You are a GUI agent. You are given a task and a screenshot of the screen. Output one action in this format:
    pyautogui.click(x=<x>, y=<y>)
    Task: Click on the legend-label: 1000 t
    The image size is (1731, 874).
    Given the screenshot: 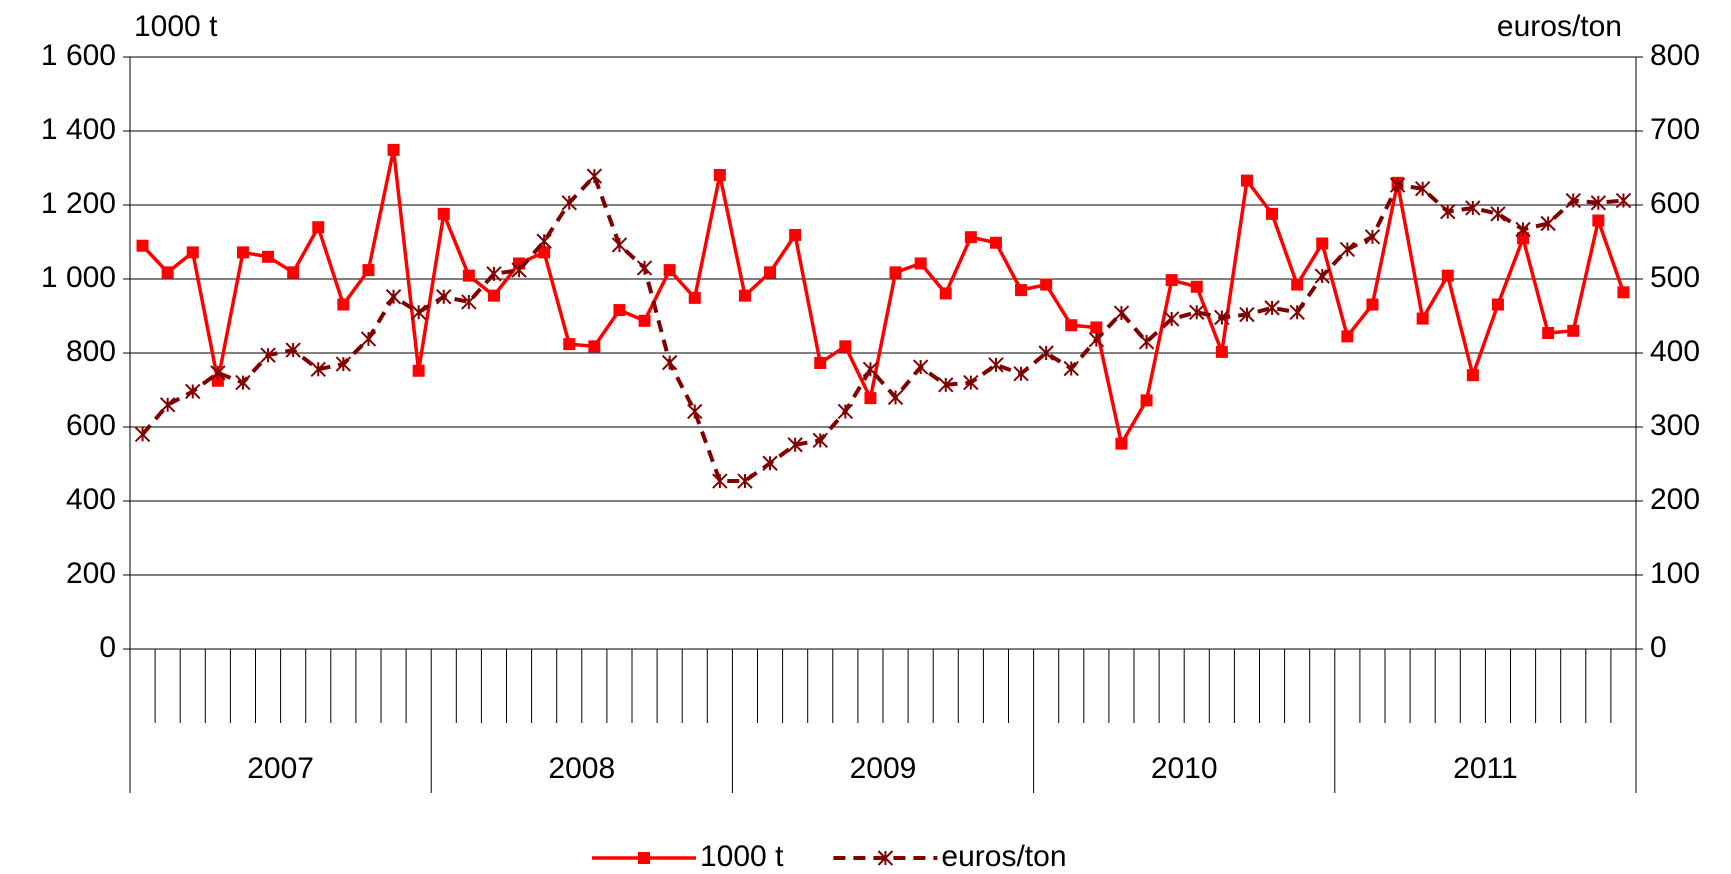 What is the action you would take?
    pyautogui.click(x=742, y=856)
    